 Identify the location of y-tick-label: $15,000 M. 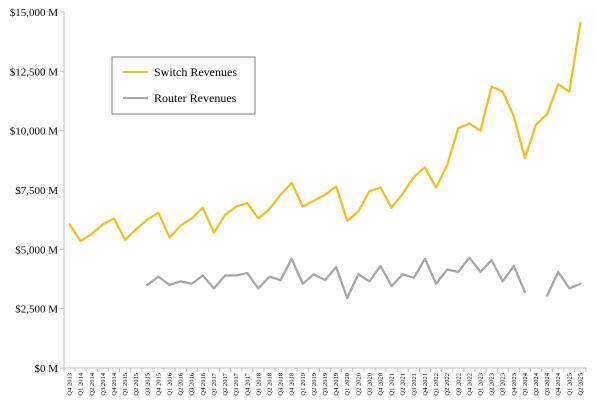
(34, 13).